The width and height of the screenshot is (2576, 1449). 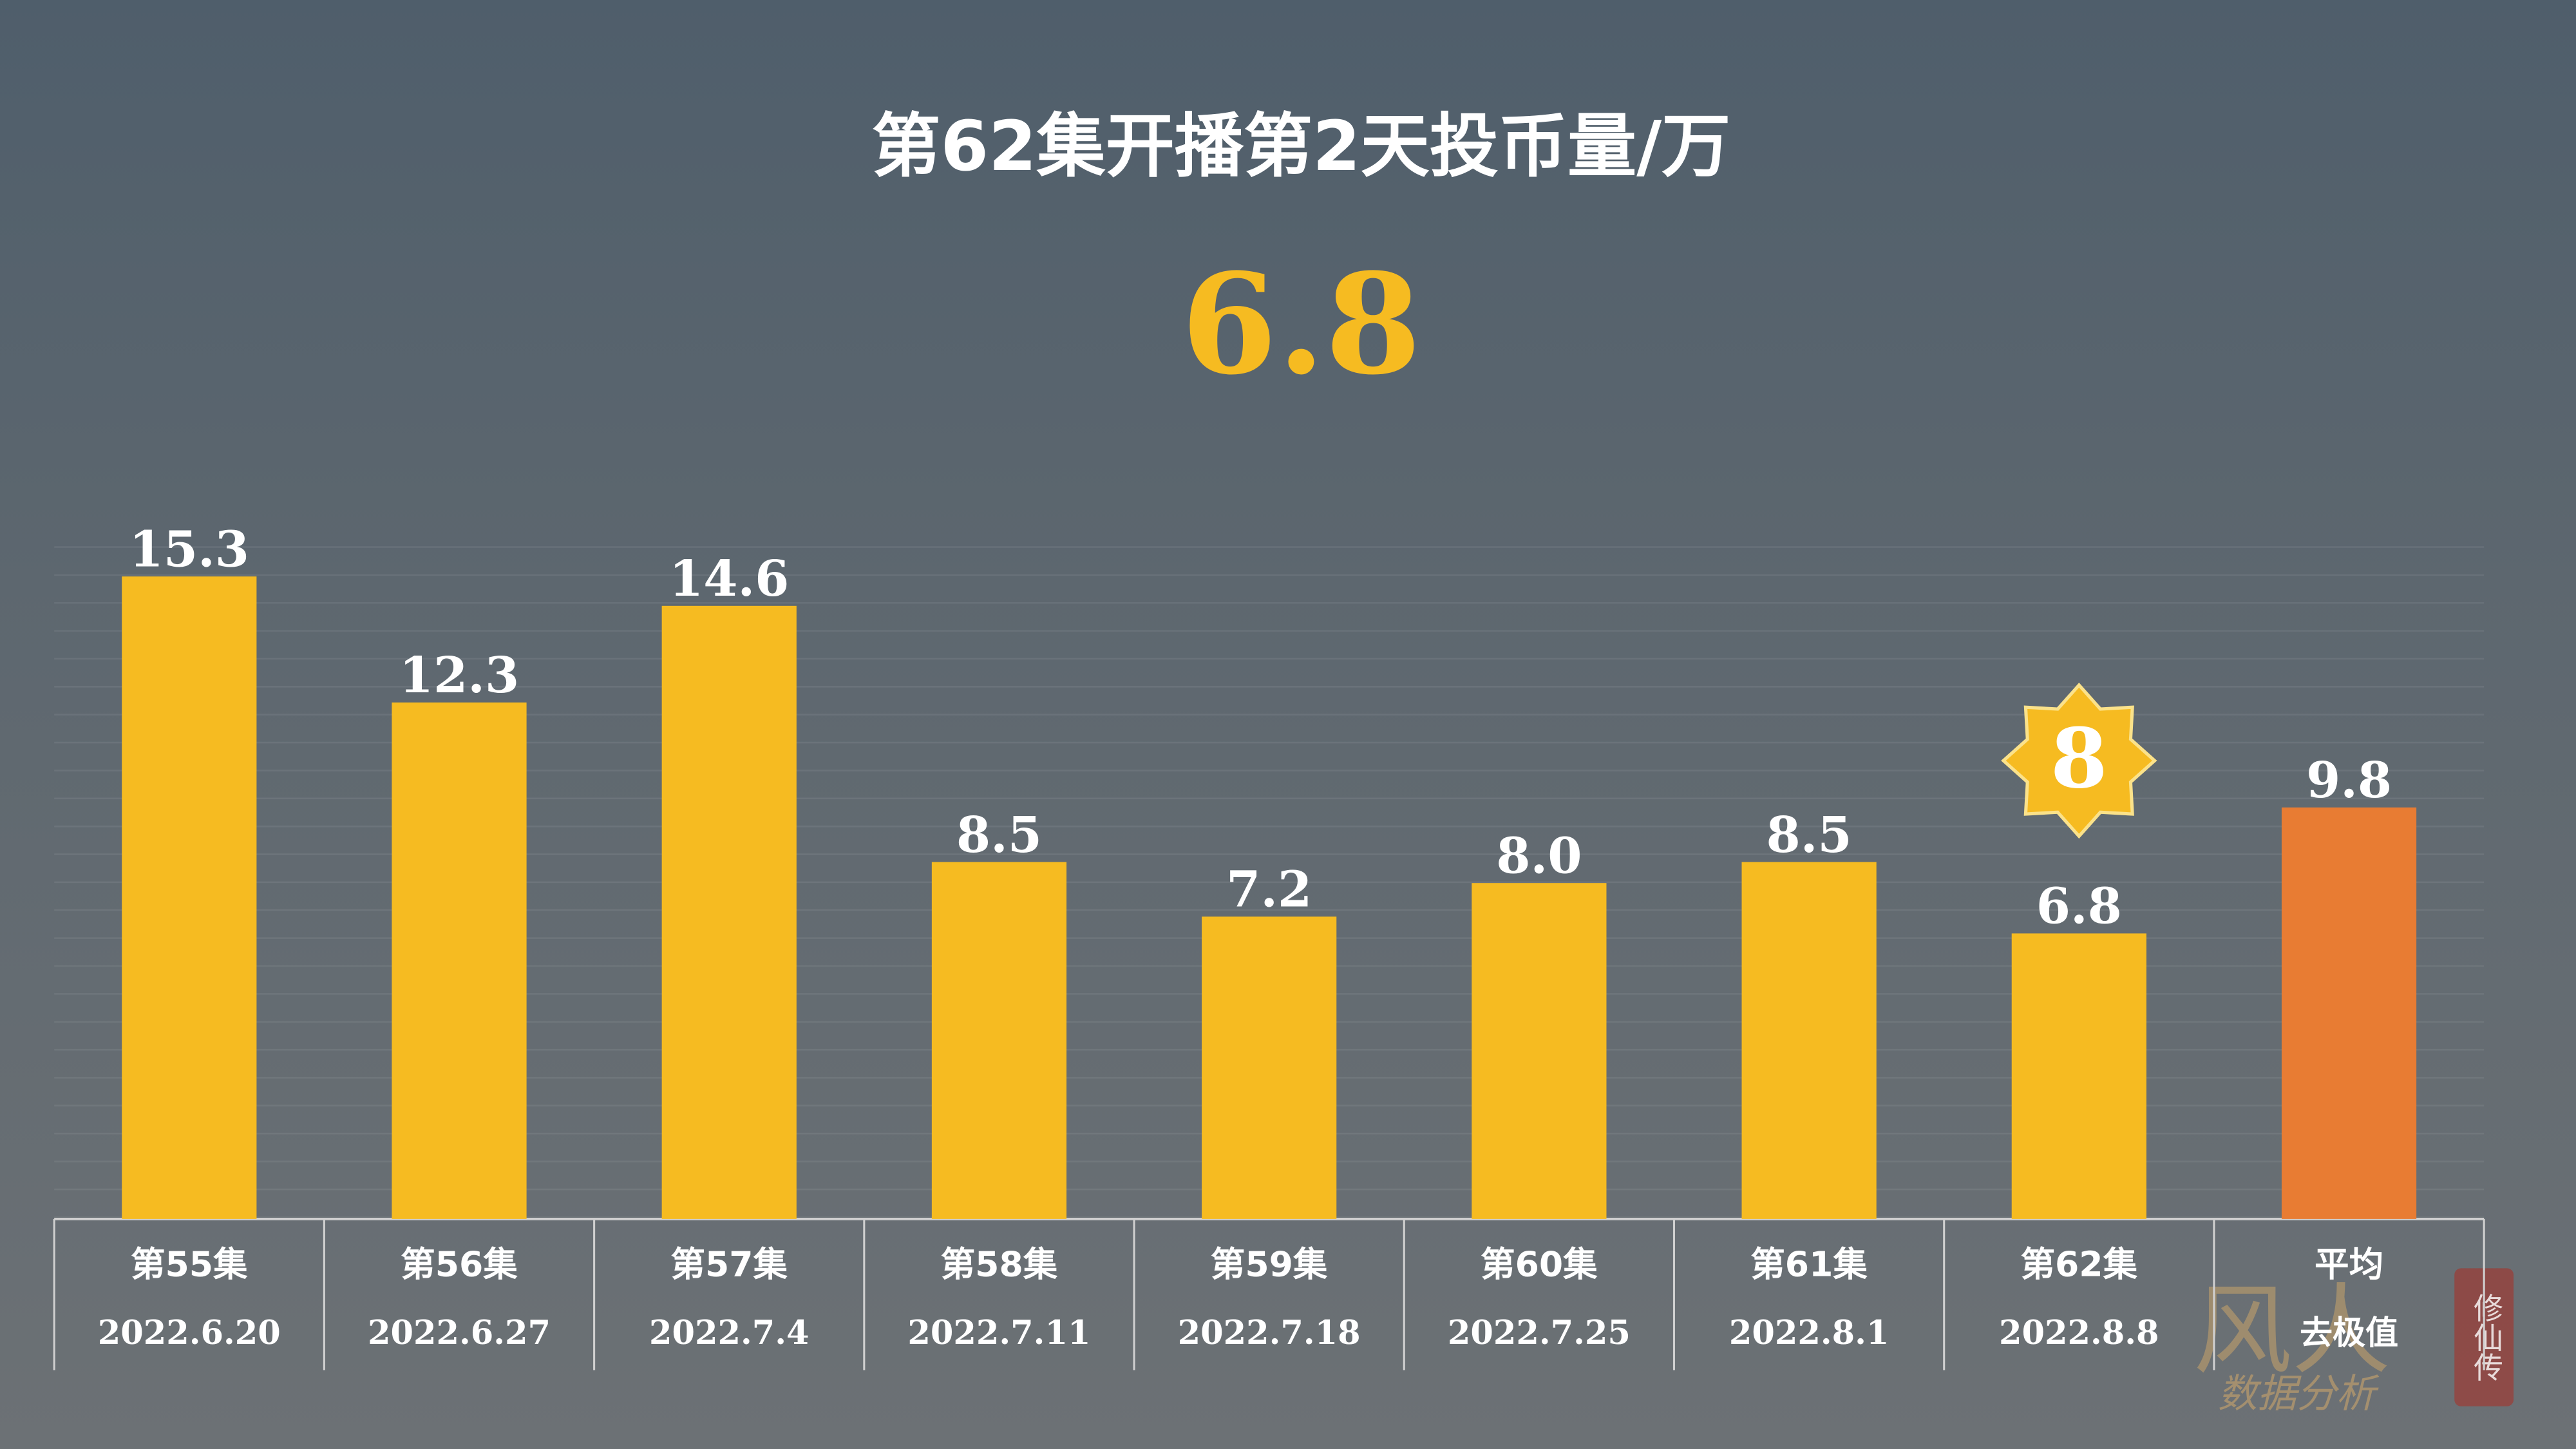 What do you see at coordinates (1269, 1333) in the screenshot?
I see `x-tick-sublabel: 2022.7.18` at bounding box center [1269, 1333].